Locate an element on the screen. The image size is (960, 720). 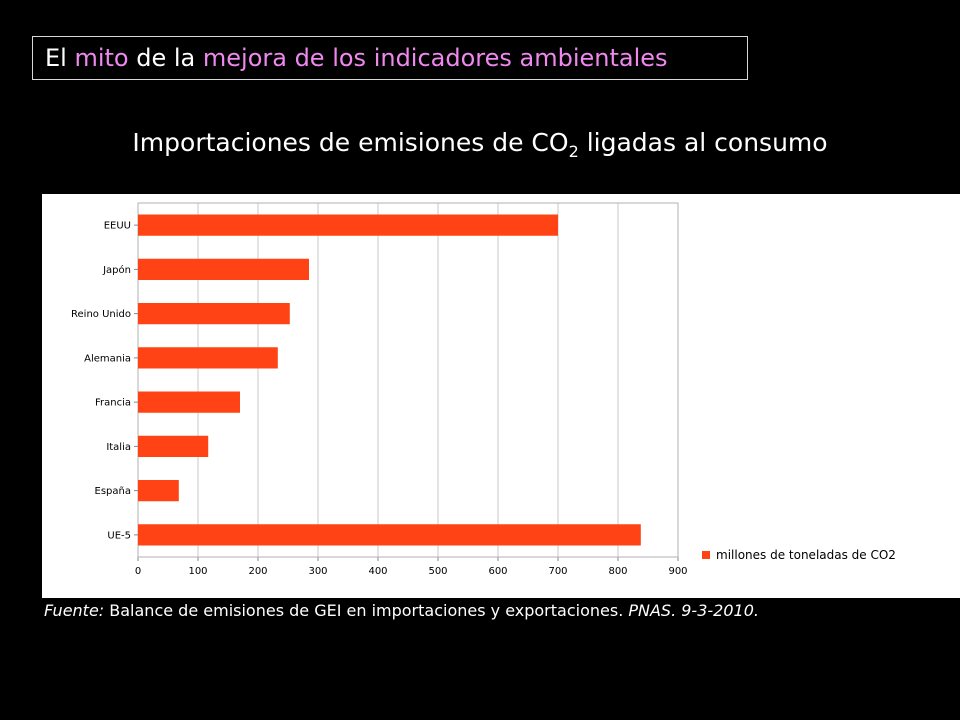
category-label: UE-5 is located at coordinates (119, 535).